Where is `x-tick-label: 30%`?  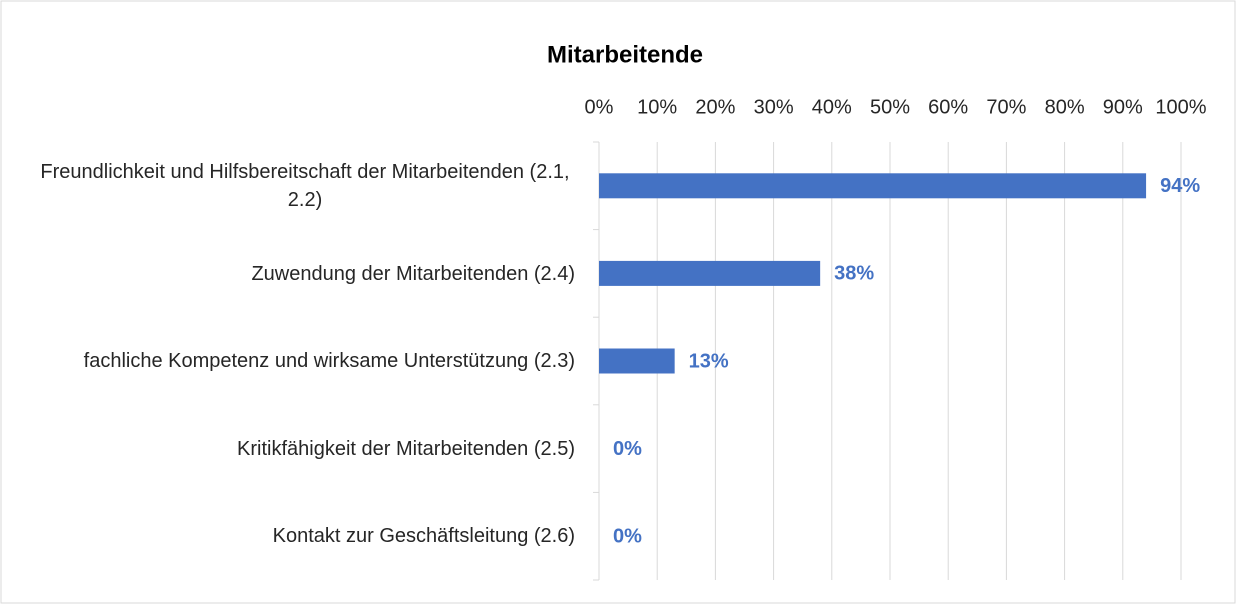
x-tick-label: 30% is located at coordinates (774, 107).